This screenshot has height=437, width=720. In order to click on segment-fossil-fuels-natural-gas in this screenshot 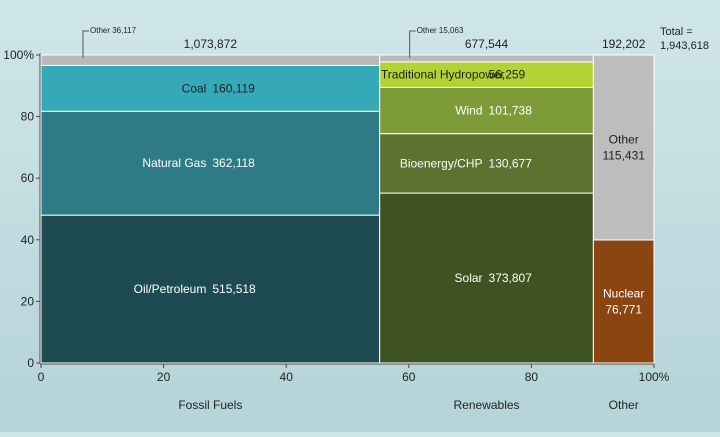, I will do `click(210, 163)`.